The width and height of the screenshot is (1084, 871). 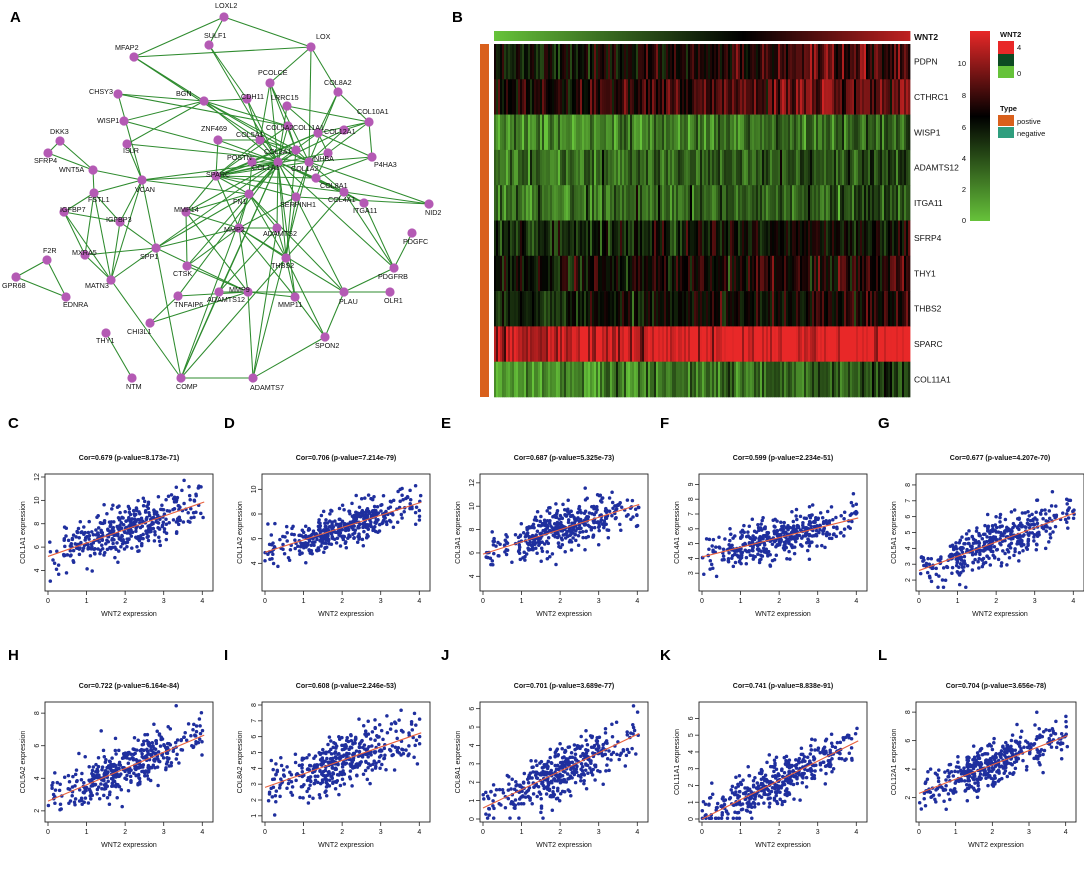 What do you see at coordinates (260, 140) in the screenshot?
I see `network-node-col5a1` at bounding box center [260, 140].